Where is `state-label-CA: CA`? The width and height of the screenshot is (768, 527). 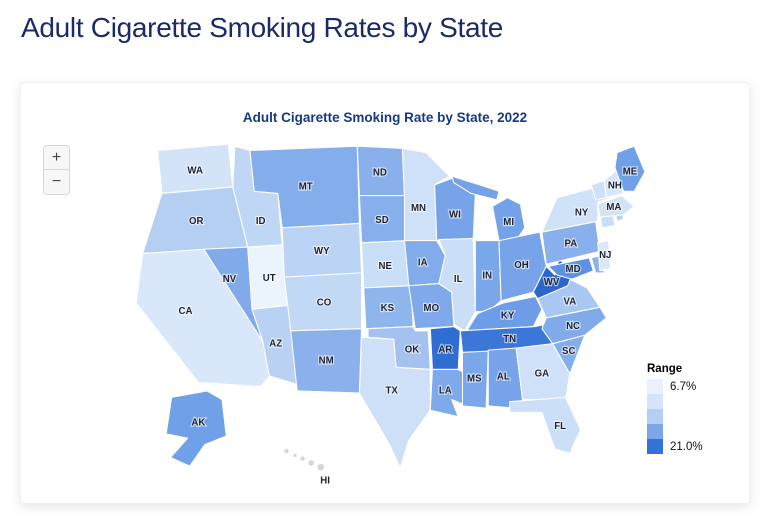
state-label-CA: CA is located at coordinates (186, 311).